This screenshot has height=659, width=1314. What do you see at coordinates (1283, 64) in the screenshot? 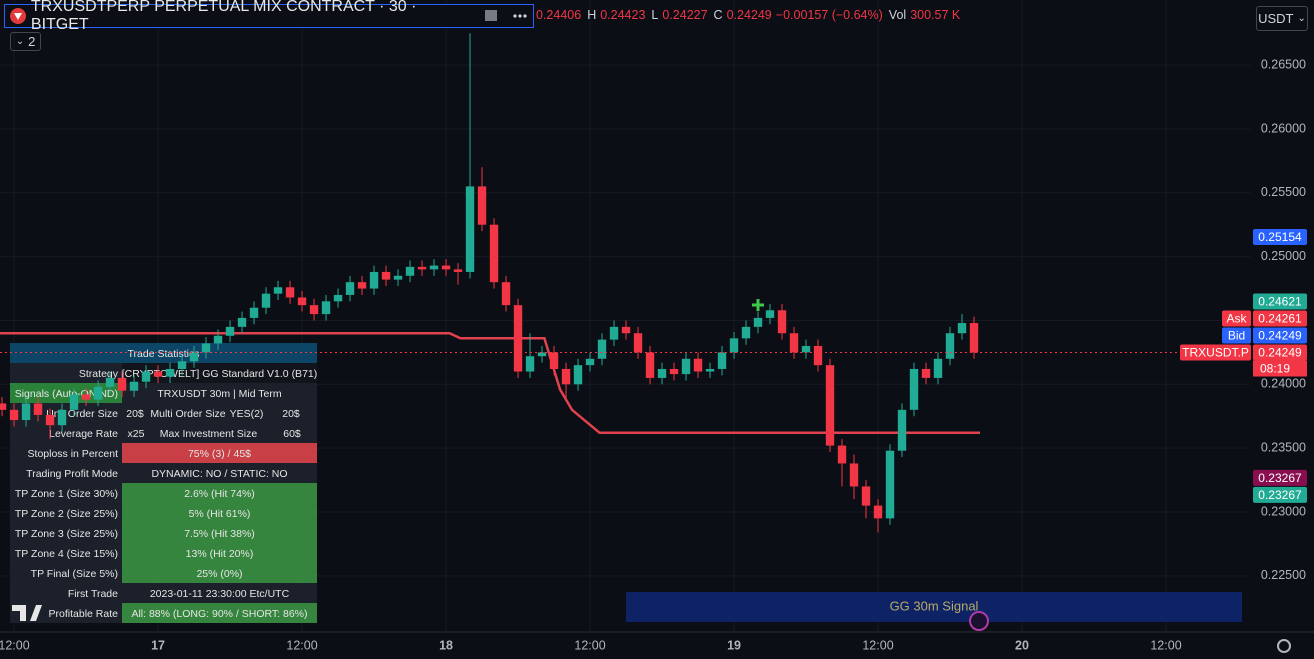
I see `y-tick-label: 0.26500` at bounding box center [1283, 64].